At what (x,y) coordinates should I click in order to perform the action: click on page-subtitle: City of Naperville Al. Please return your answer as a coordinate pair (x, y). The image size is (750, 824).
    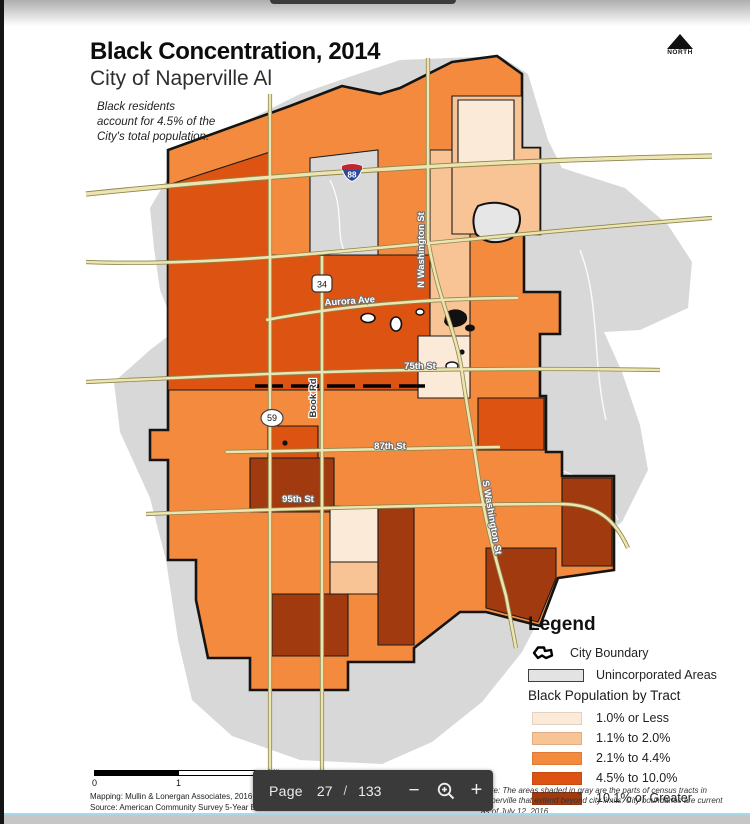
    Looking at the image, I should click on (181, 78).